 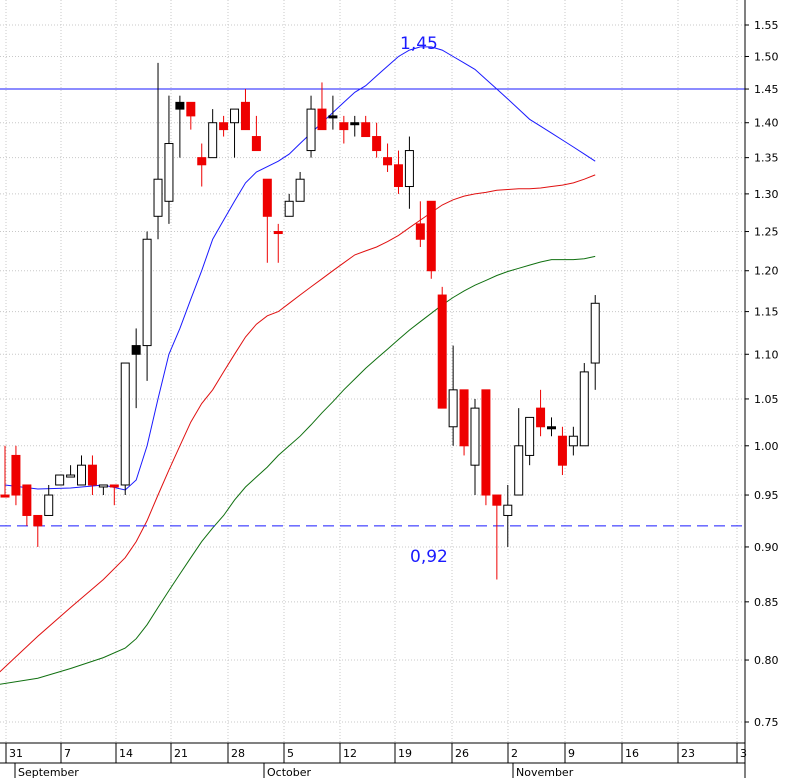 What do you see at coordinates (766, 660) in the screenshot?
I see `y-tick-label: 0.80` at bounding box center [766, 660].